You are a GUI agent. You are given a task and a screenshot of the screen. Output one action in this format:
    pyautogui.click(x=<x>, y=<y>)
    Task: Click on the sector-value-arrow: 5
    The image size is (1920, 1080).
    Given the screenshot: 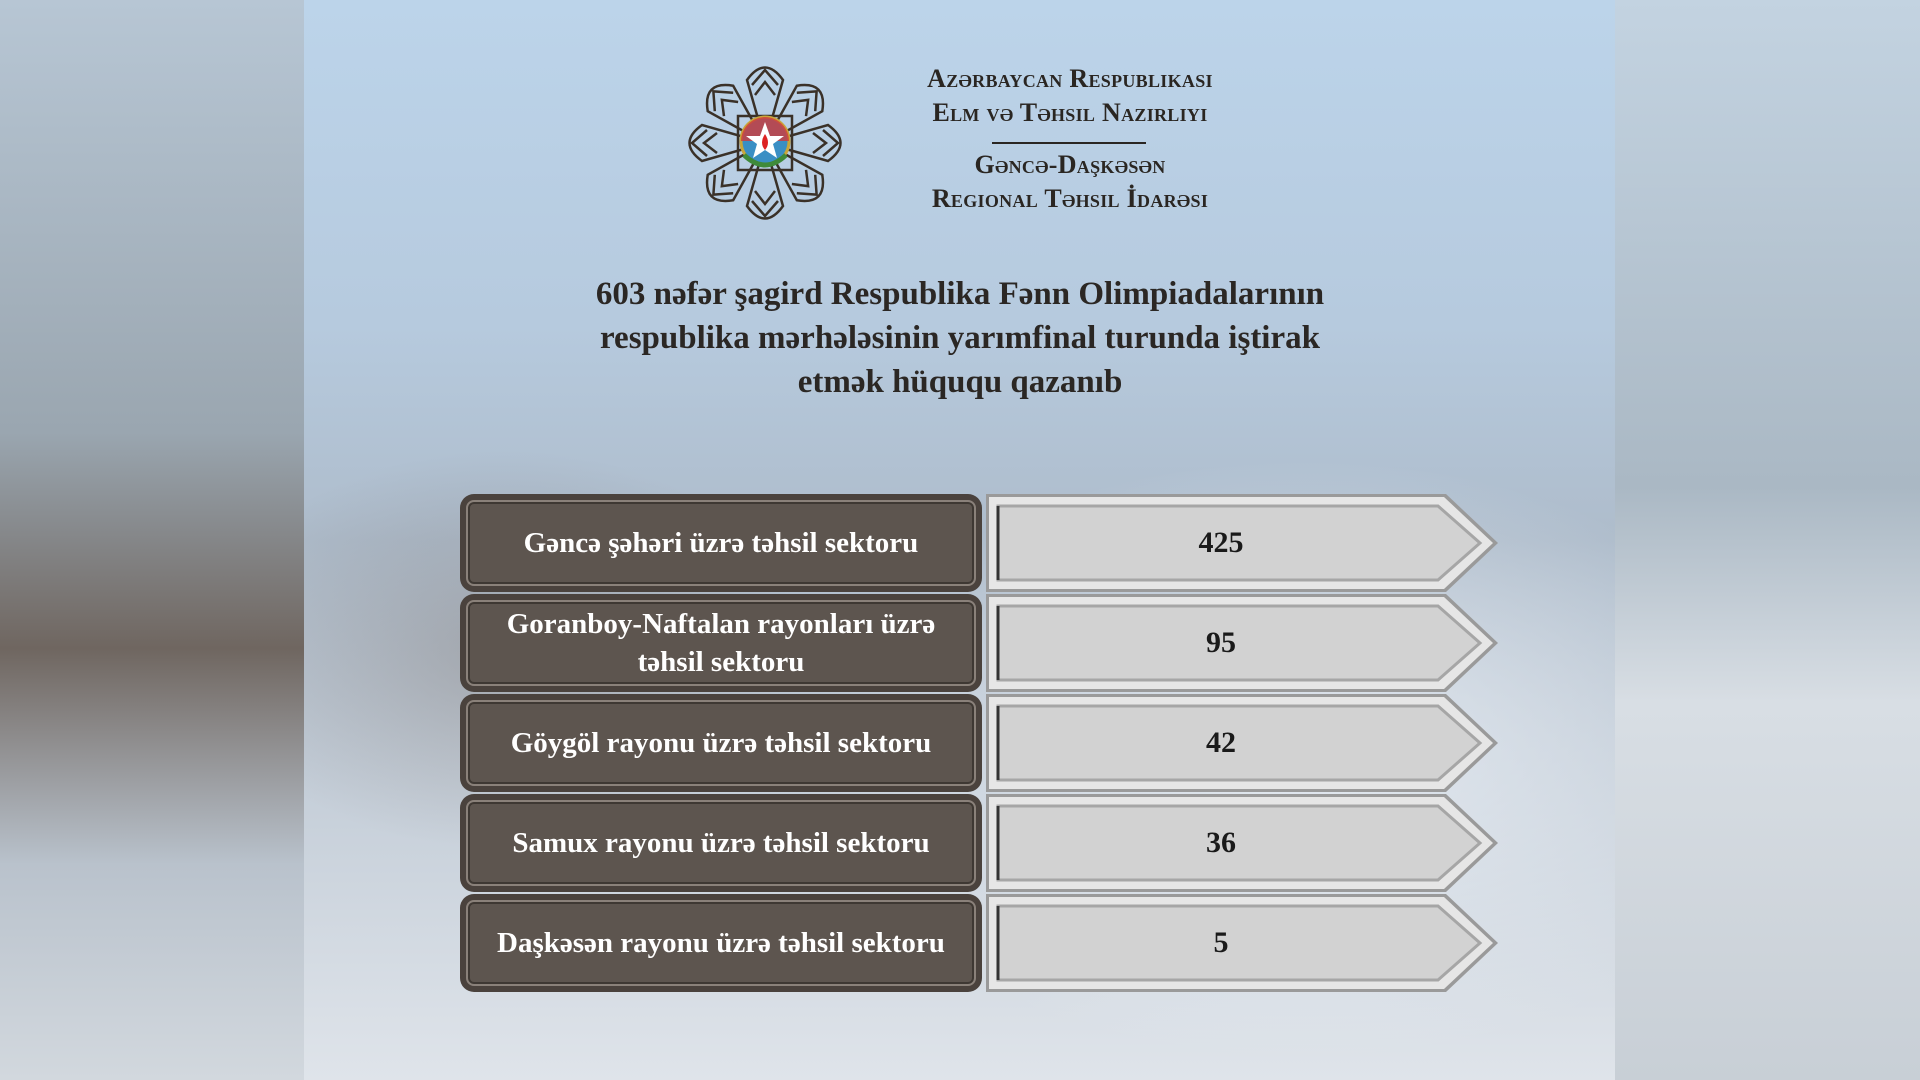 What is the action you would take?
    pyautogui.click(x=1243, y=943)
    